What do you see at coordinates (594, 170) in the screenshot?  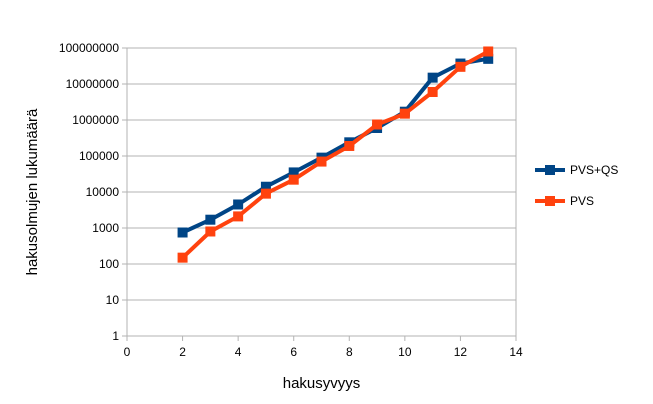 I see `legend-label: PVS+QS` at bounding box center [594, 170].